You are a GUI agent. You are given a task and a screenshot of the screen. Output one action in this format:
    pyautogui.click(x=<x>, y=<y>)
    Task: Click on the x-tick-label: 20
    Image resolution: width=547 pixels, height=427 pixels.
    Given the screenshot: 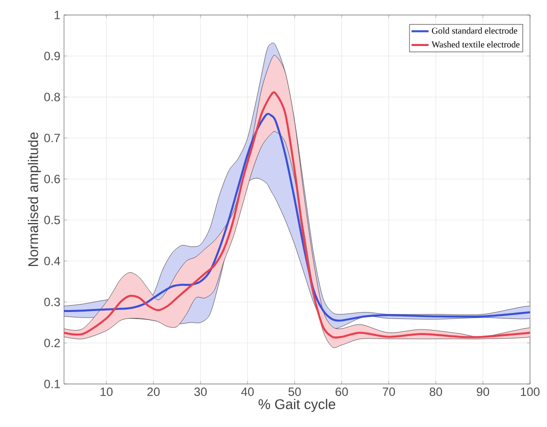 What is the action you would take?
    pyautogui.click(x=153, y=392)
    